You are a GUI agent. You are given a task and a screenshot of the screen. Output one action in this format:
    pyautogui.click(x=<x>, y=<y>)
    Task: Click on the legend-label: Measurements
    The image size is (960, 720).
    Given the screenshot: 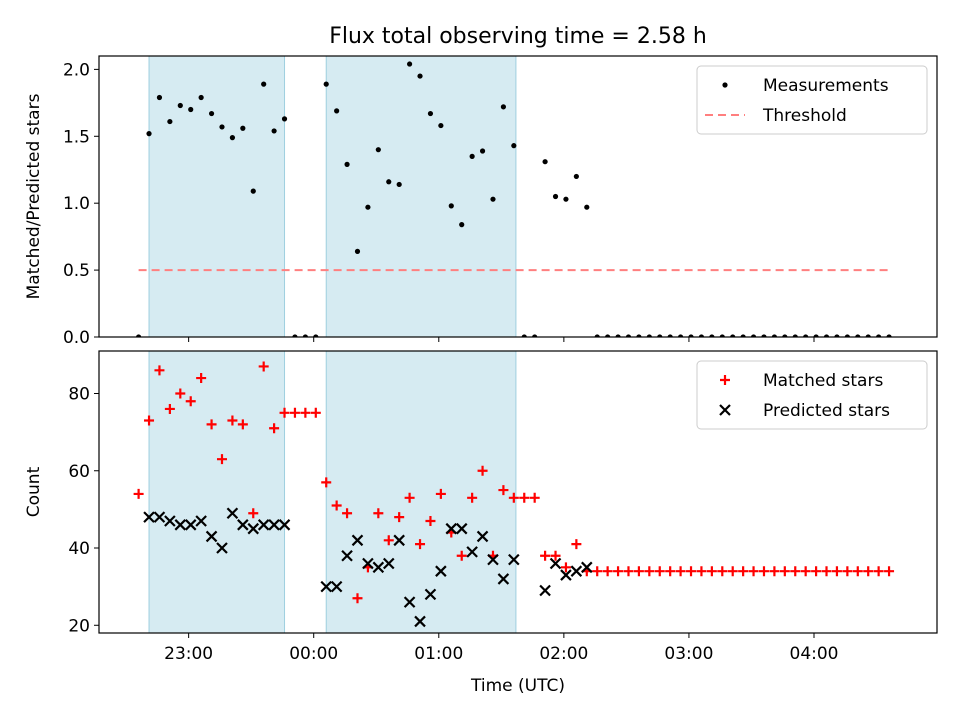 What is the action you would take?
    pyautogui.click(x=826, y=86)
    